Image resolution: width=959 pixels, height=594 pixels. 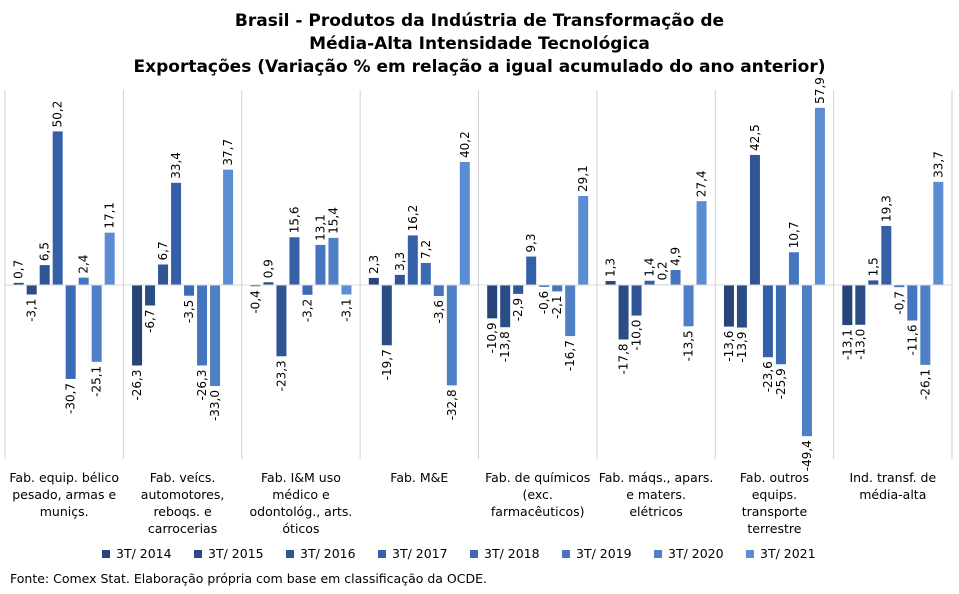 I want to click on category-label: Fab. máqs., apars., so click(x=656, y=477).